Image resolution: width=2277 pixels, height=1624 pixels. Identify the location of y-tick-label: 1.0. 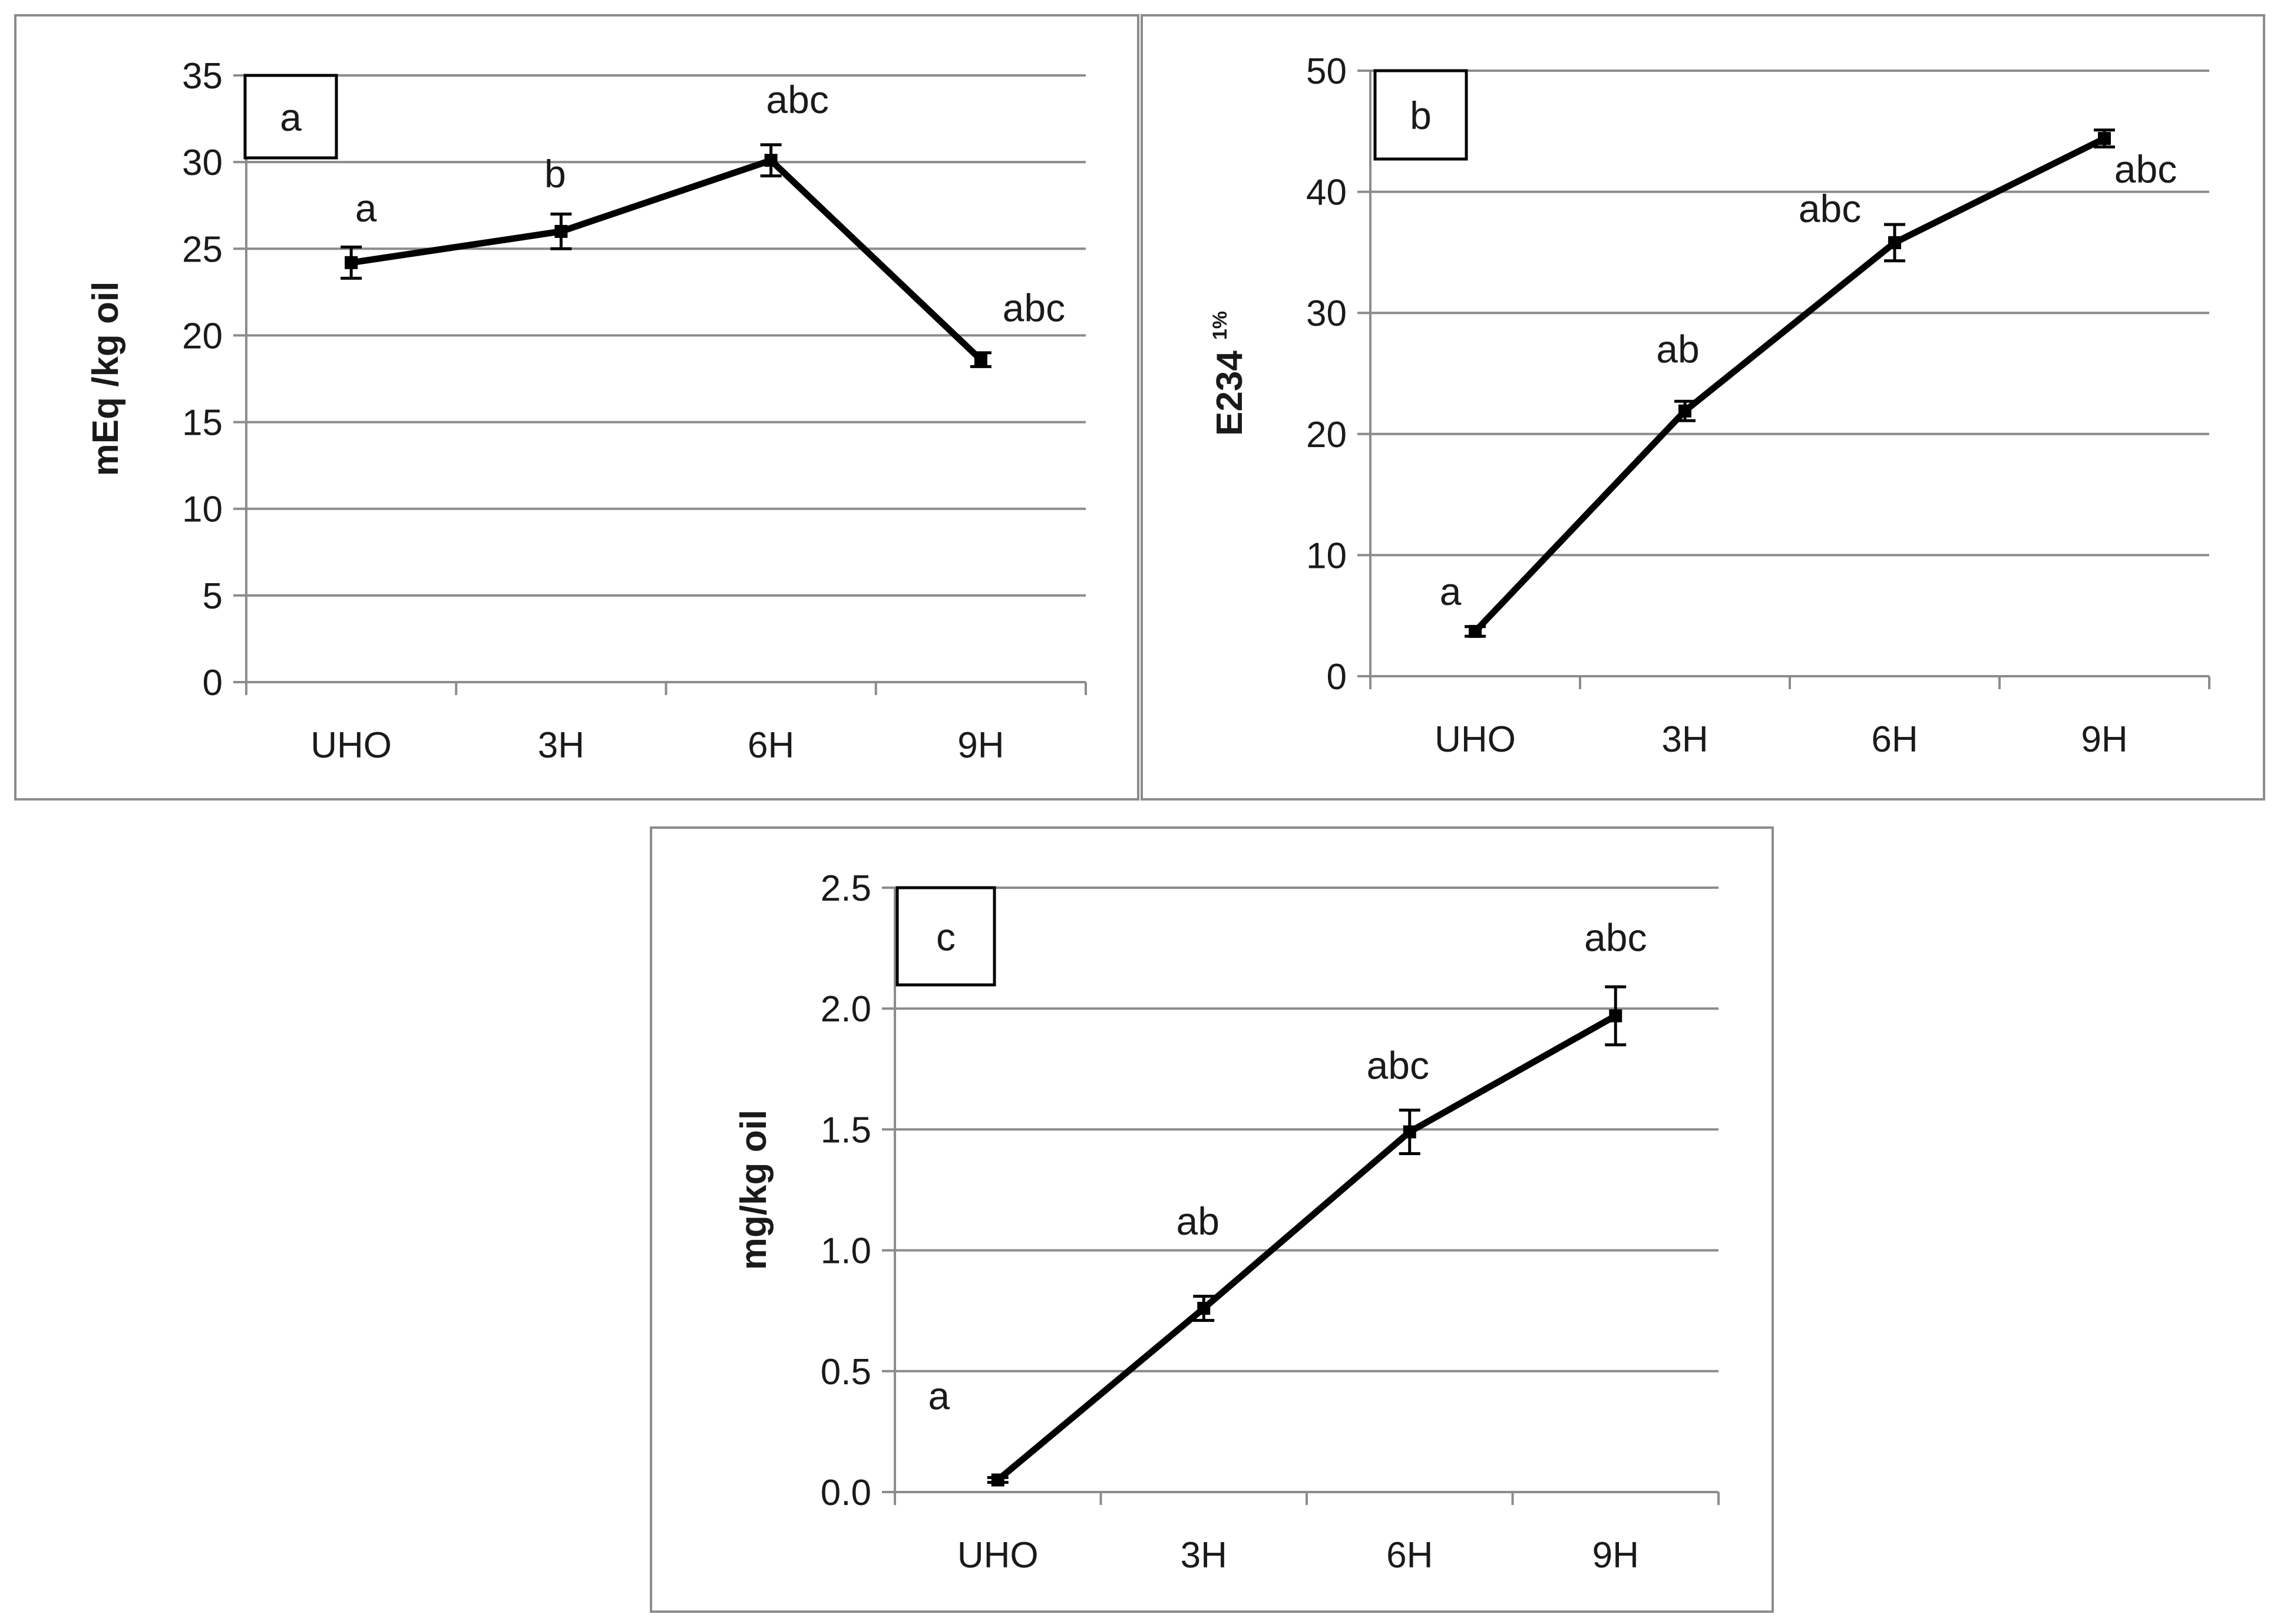
(846, 1252).